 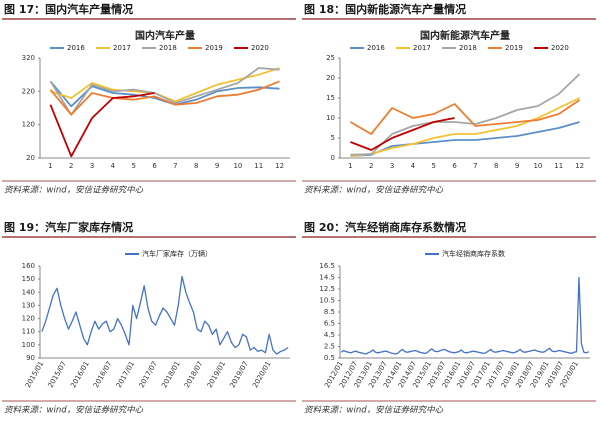 What do you see at coordinates (216, 374) in the screenshot?
I see `x-tick-label: 2019/01` at bounding box center [216, 374].